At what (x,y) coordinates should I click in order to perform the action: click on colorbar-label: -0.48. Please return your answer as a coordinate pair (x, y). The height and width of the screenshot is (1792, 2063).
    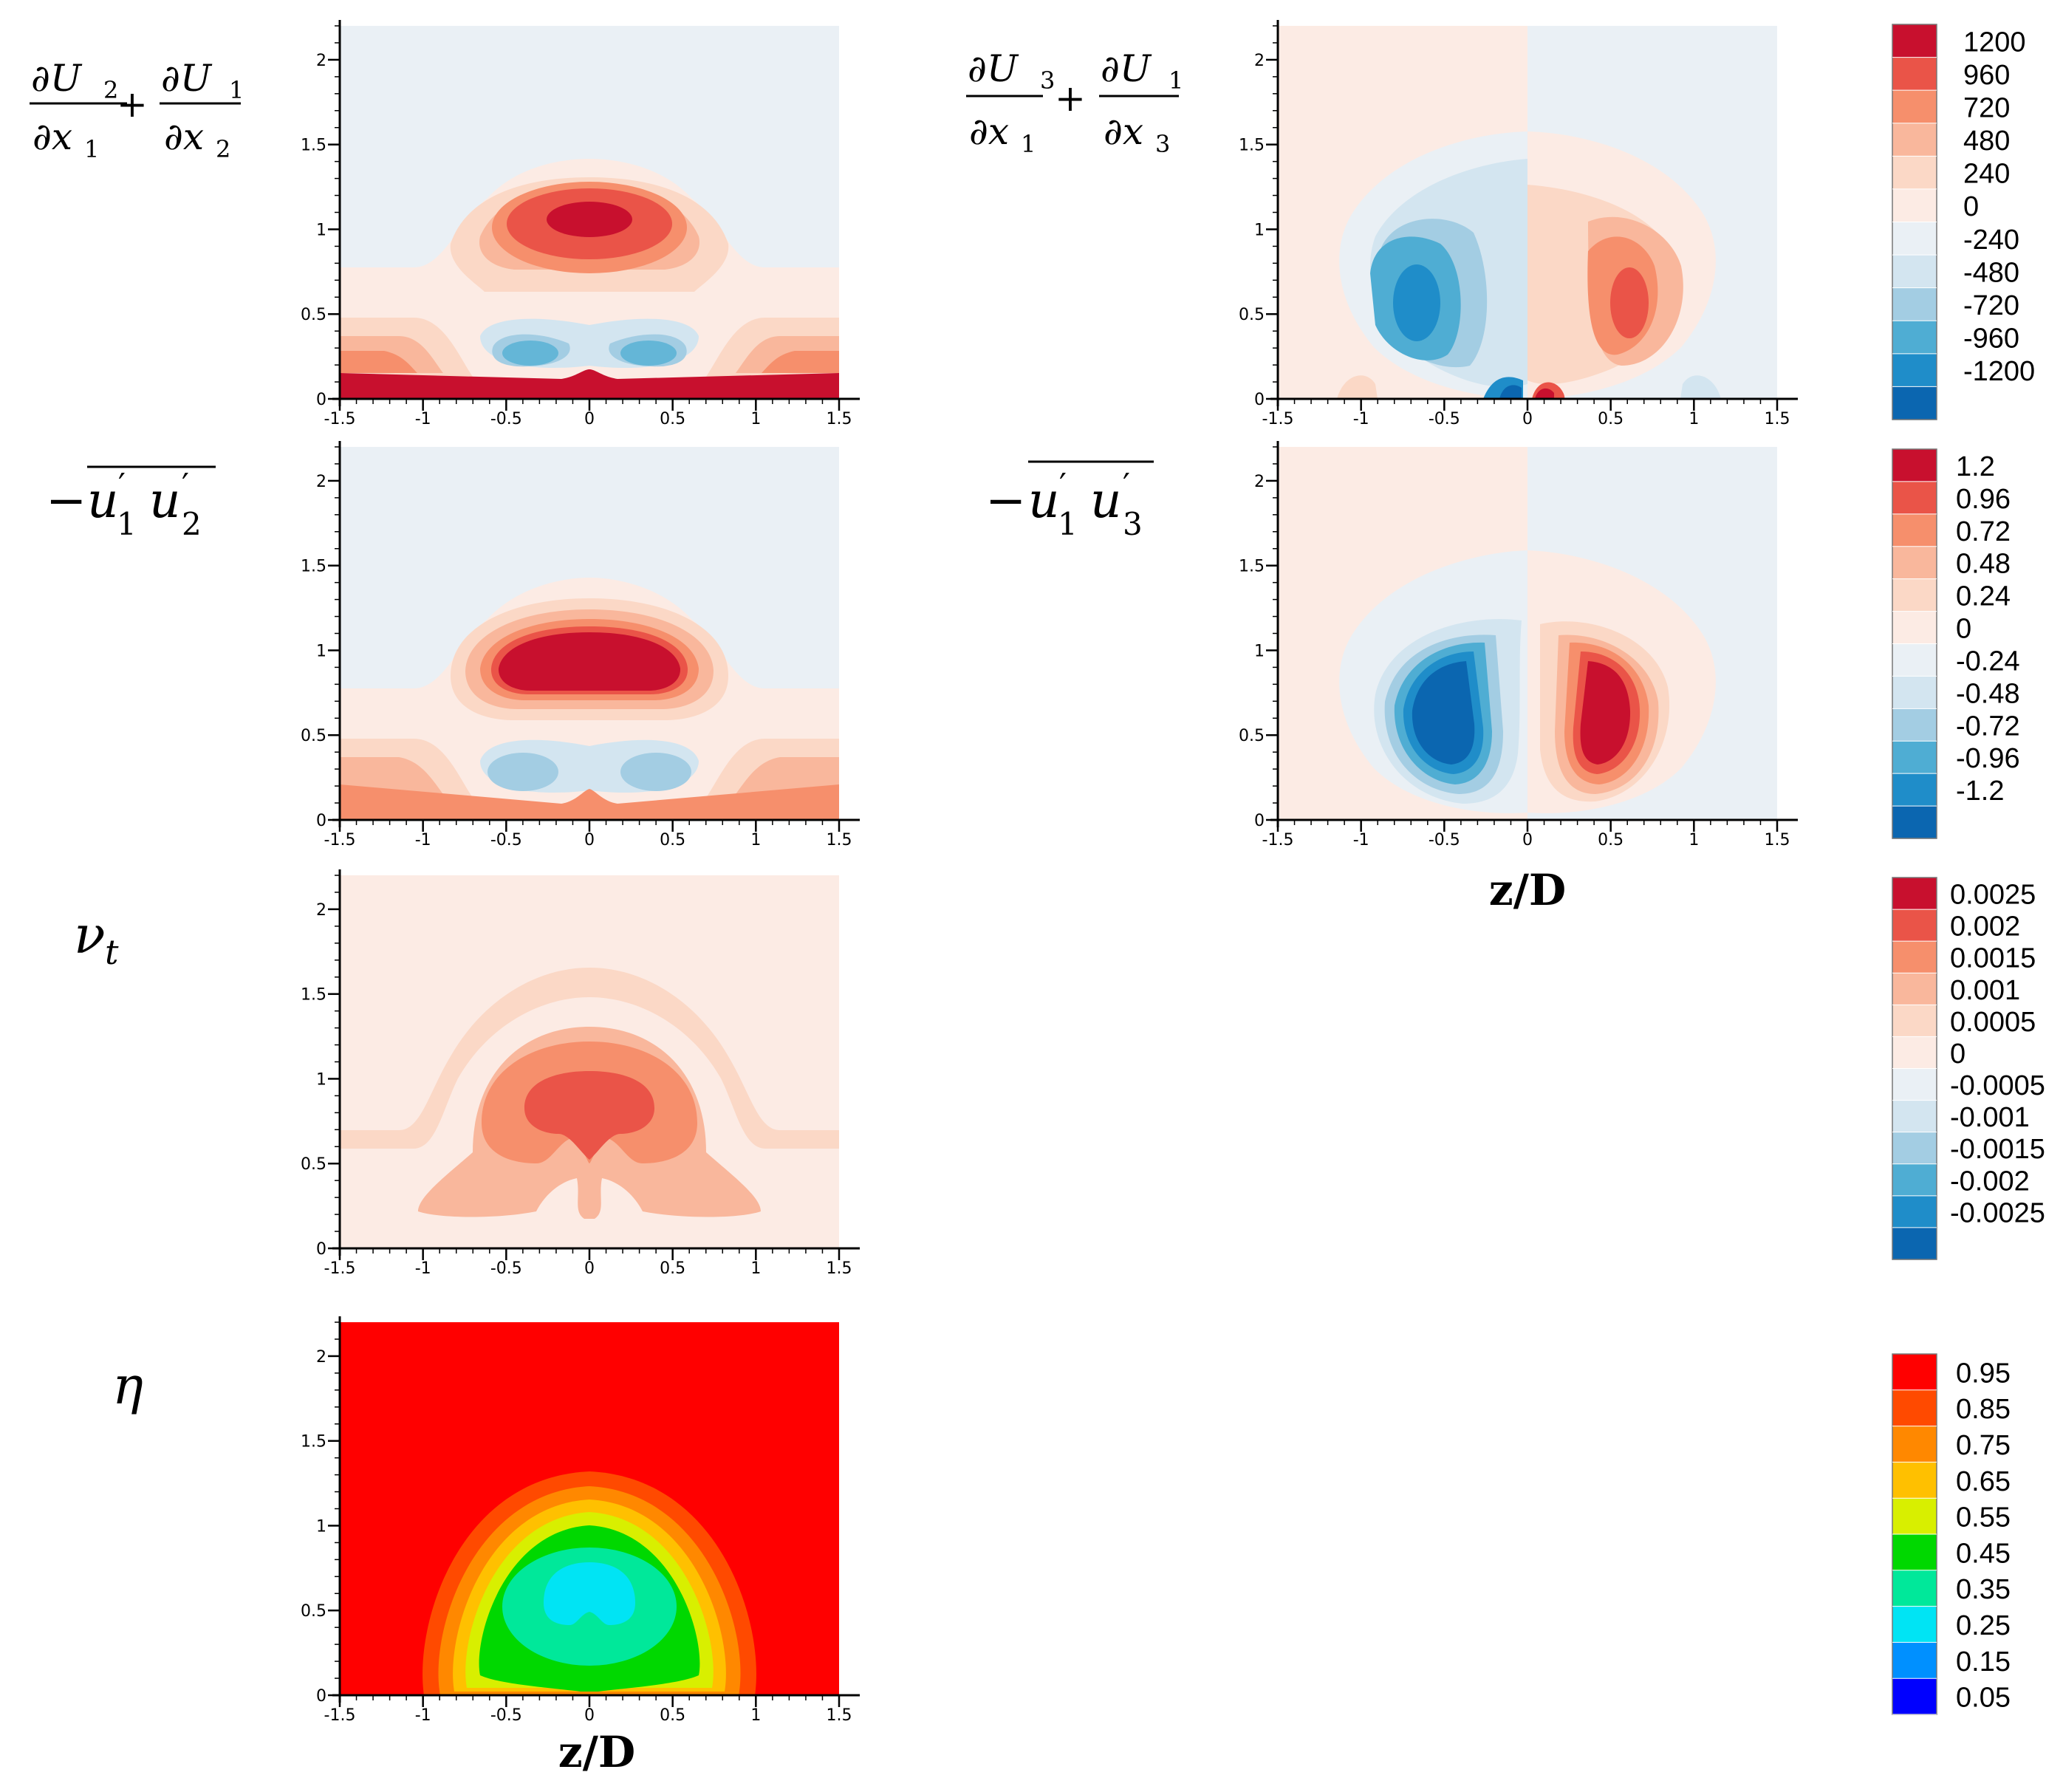
    Looking at the image, I should click on (1988, 693).